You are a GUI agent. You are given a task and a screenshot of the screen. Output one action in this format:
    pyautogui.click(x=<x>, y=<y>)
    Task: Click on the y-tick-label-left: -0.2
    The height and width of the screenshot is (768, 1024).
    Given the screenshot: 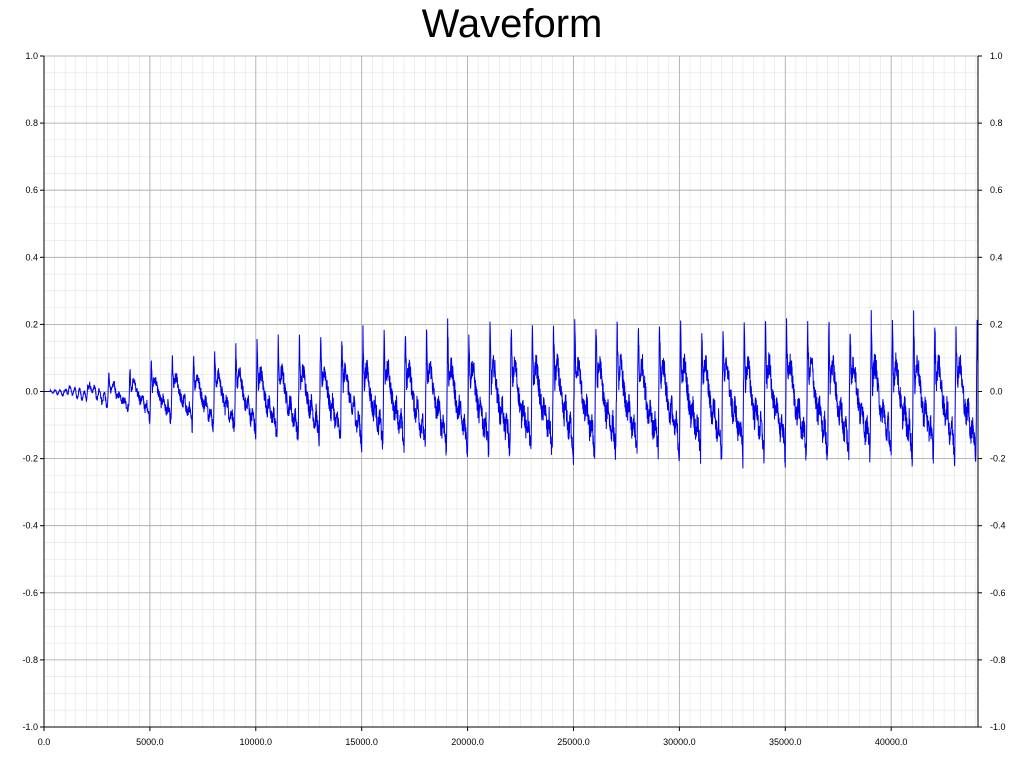 What is the action you would take?
    pyautogui.click(x=30, y=459)
    